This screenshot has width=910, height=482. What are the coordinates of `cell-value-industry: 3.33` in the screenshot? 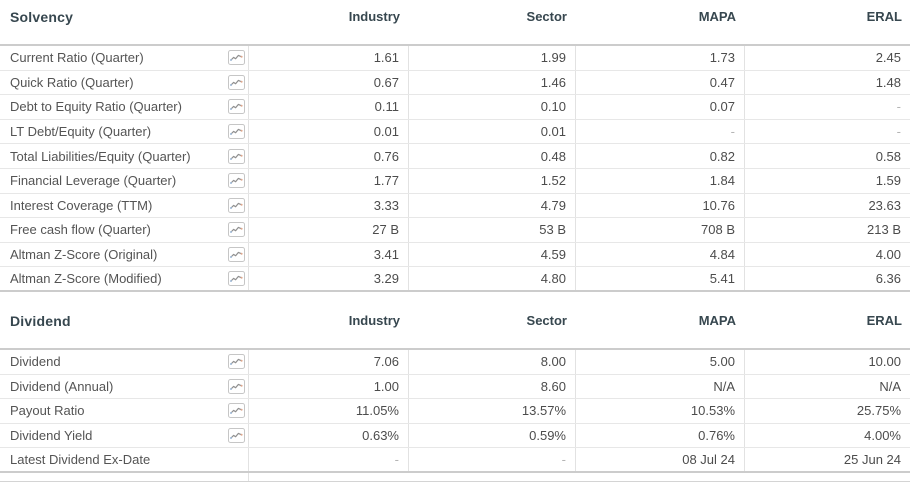 It's located at (328, 205).